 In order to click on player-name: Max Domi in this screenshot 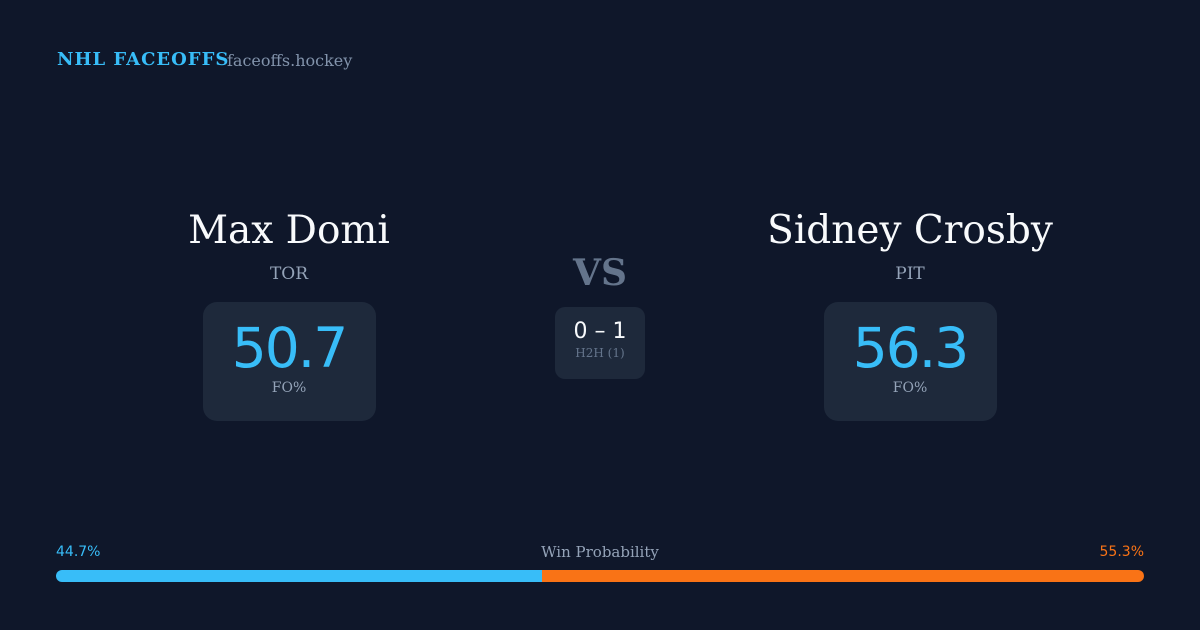, I will do `click(289, 230)`.